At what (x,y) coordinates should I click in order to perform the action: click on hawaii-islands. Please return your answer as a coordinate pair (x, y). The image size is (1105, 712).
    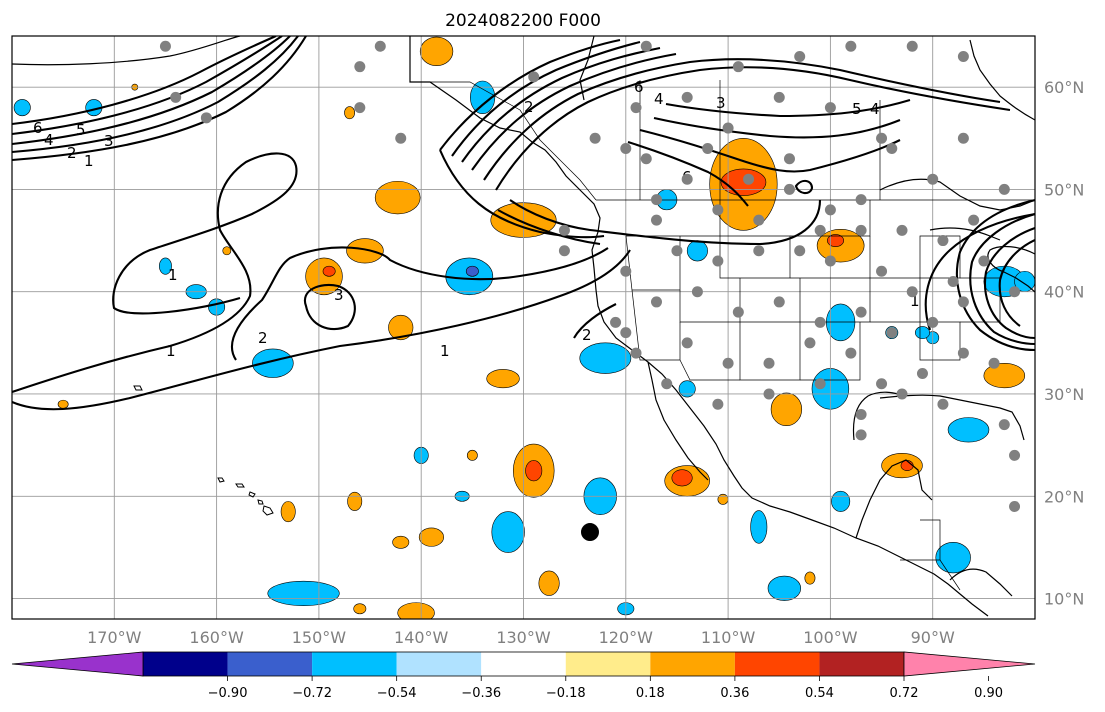
    Looking at the image, I should click on (203, 450).